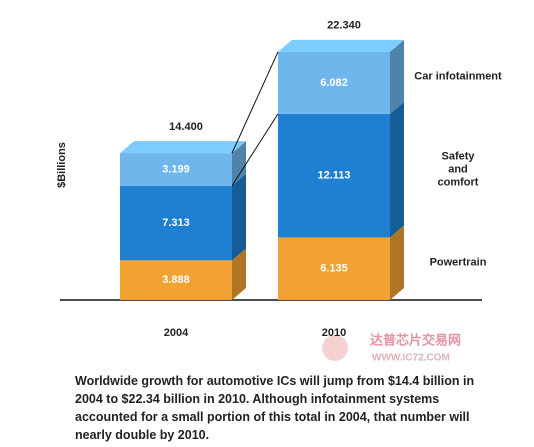  I want to click on data-label: 6.135, so click(334, 269).